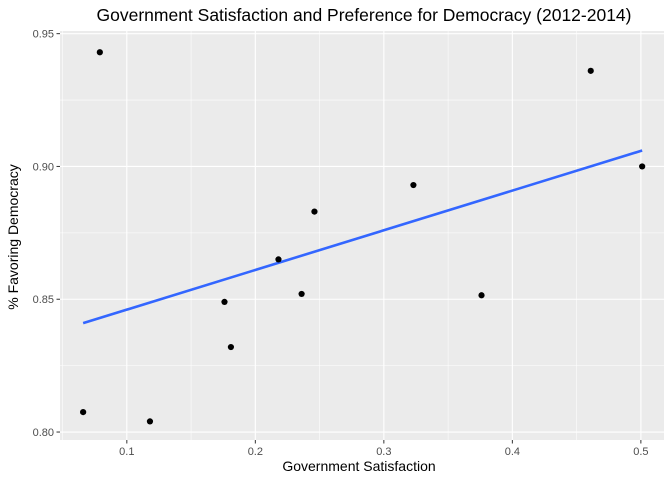  I want to click on x-tick-label: 0.1, so click(126, 452).